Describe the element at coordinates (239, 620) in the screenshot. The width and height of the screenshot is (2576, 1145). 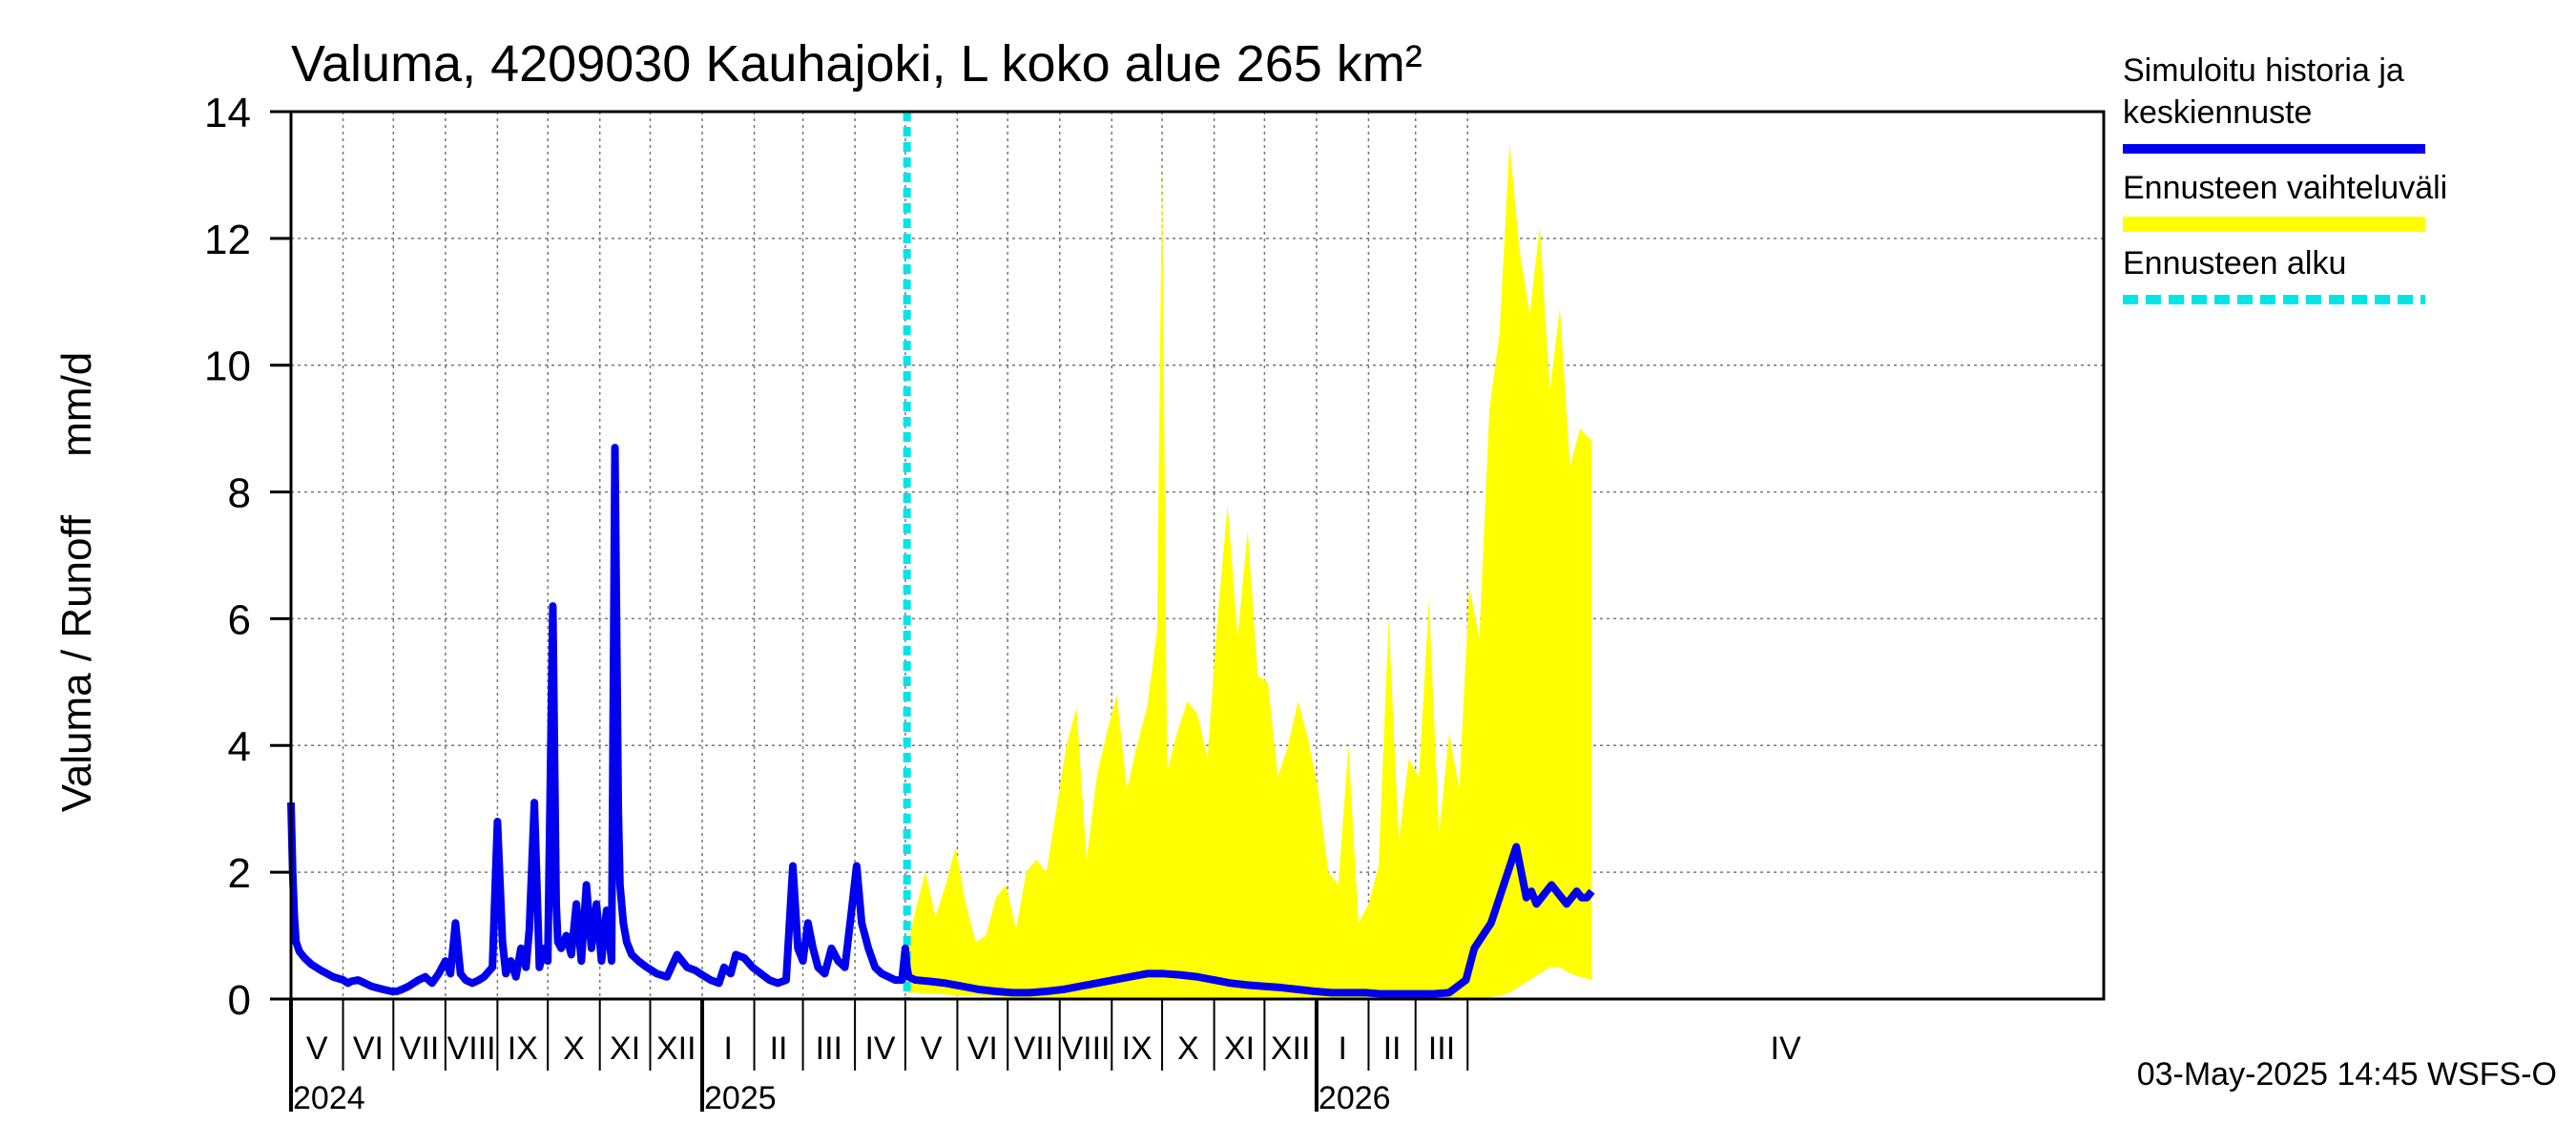
I see `y-tick-label: 6` at that location.